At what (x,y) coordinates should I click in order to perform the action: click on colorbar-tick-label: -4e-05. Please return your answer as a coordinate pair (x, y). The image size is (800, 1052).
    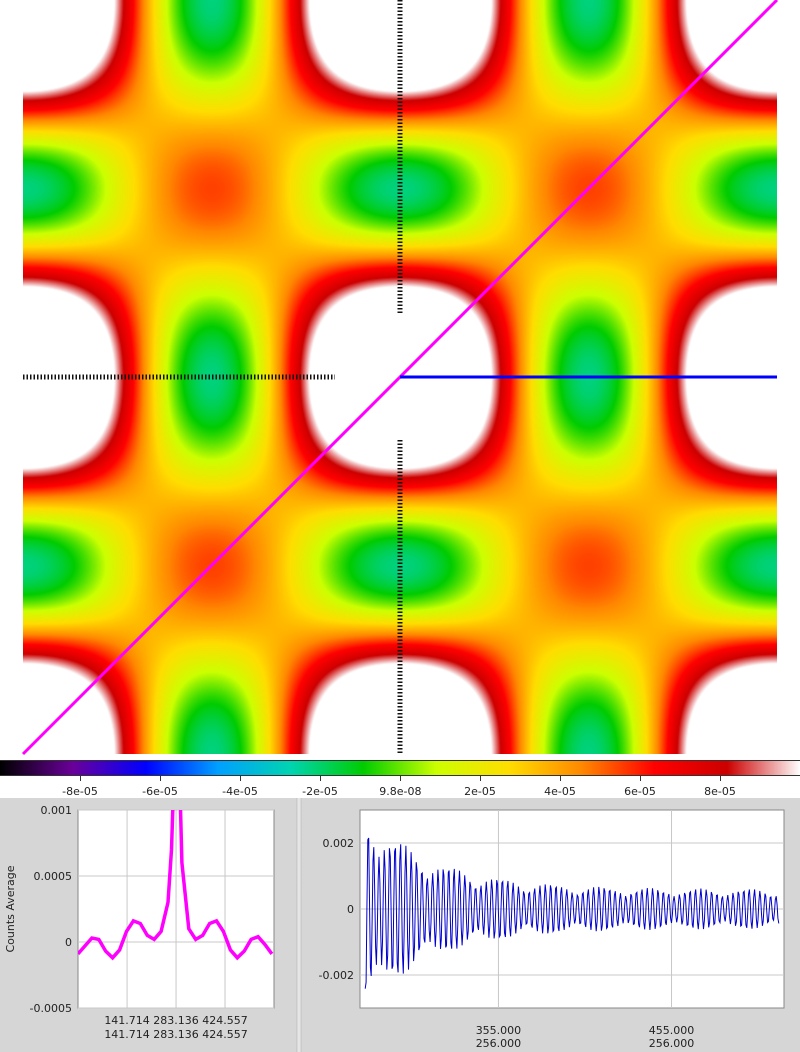
    Looking at the image, I should click on (240, 791).